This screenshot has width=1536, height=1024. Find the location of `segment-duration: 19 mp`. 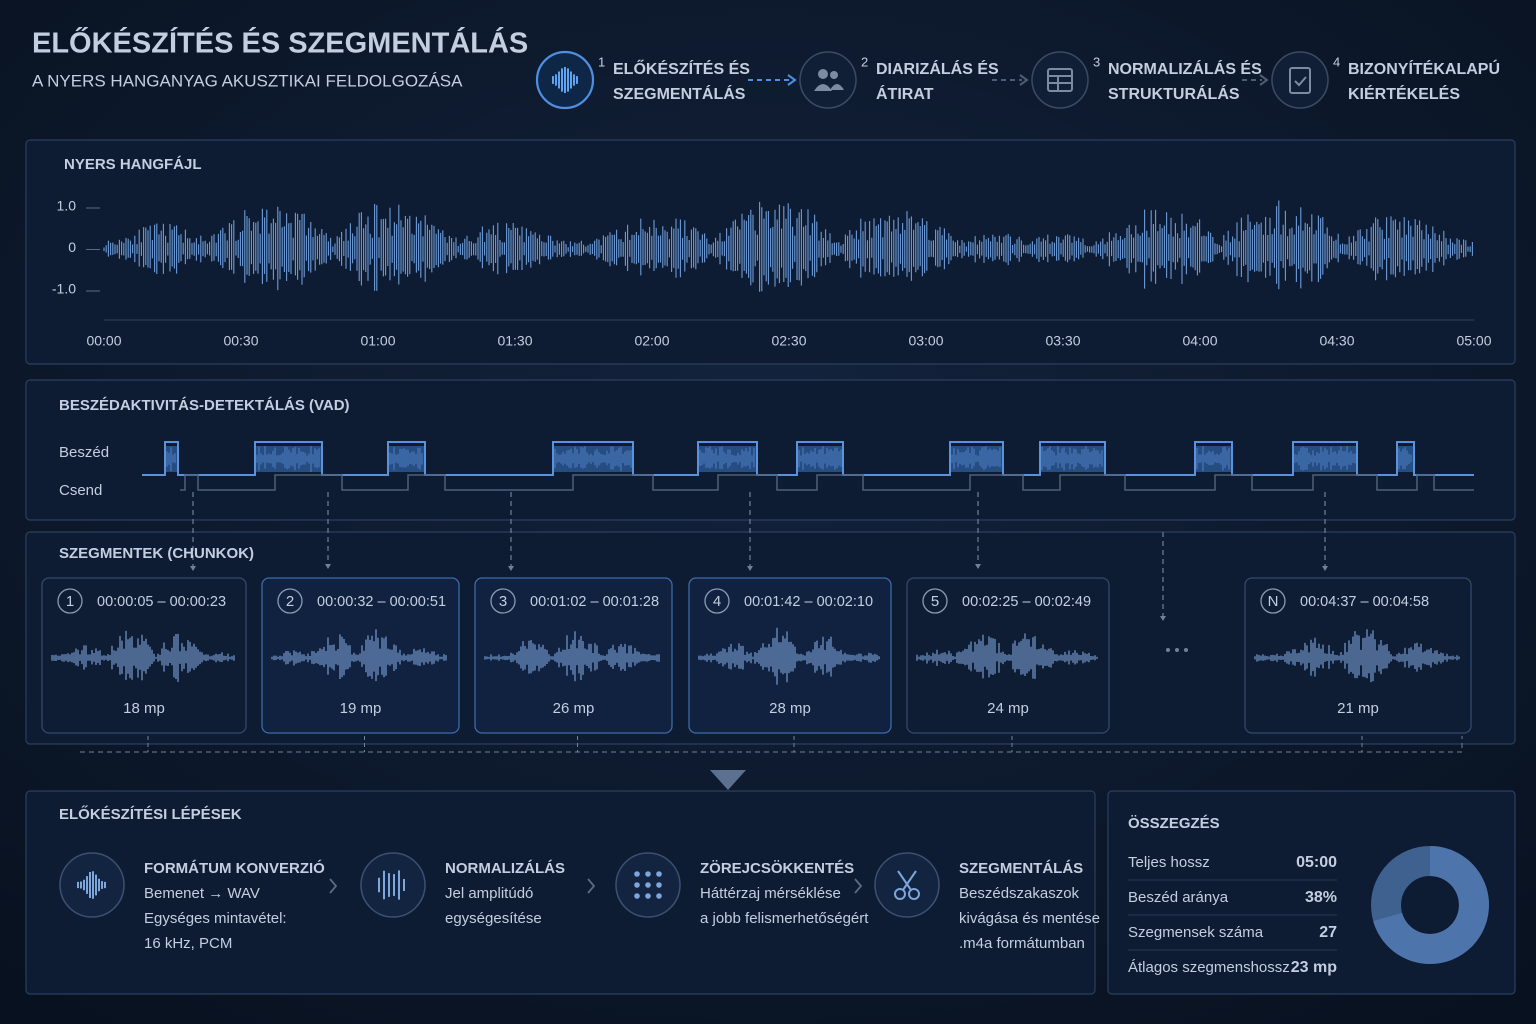

segment-duration: 19 mp is located at coordinates (361, 708).